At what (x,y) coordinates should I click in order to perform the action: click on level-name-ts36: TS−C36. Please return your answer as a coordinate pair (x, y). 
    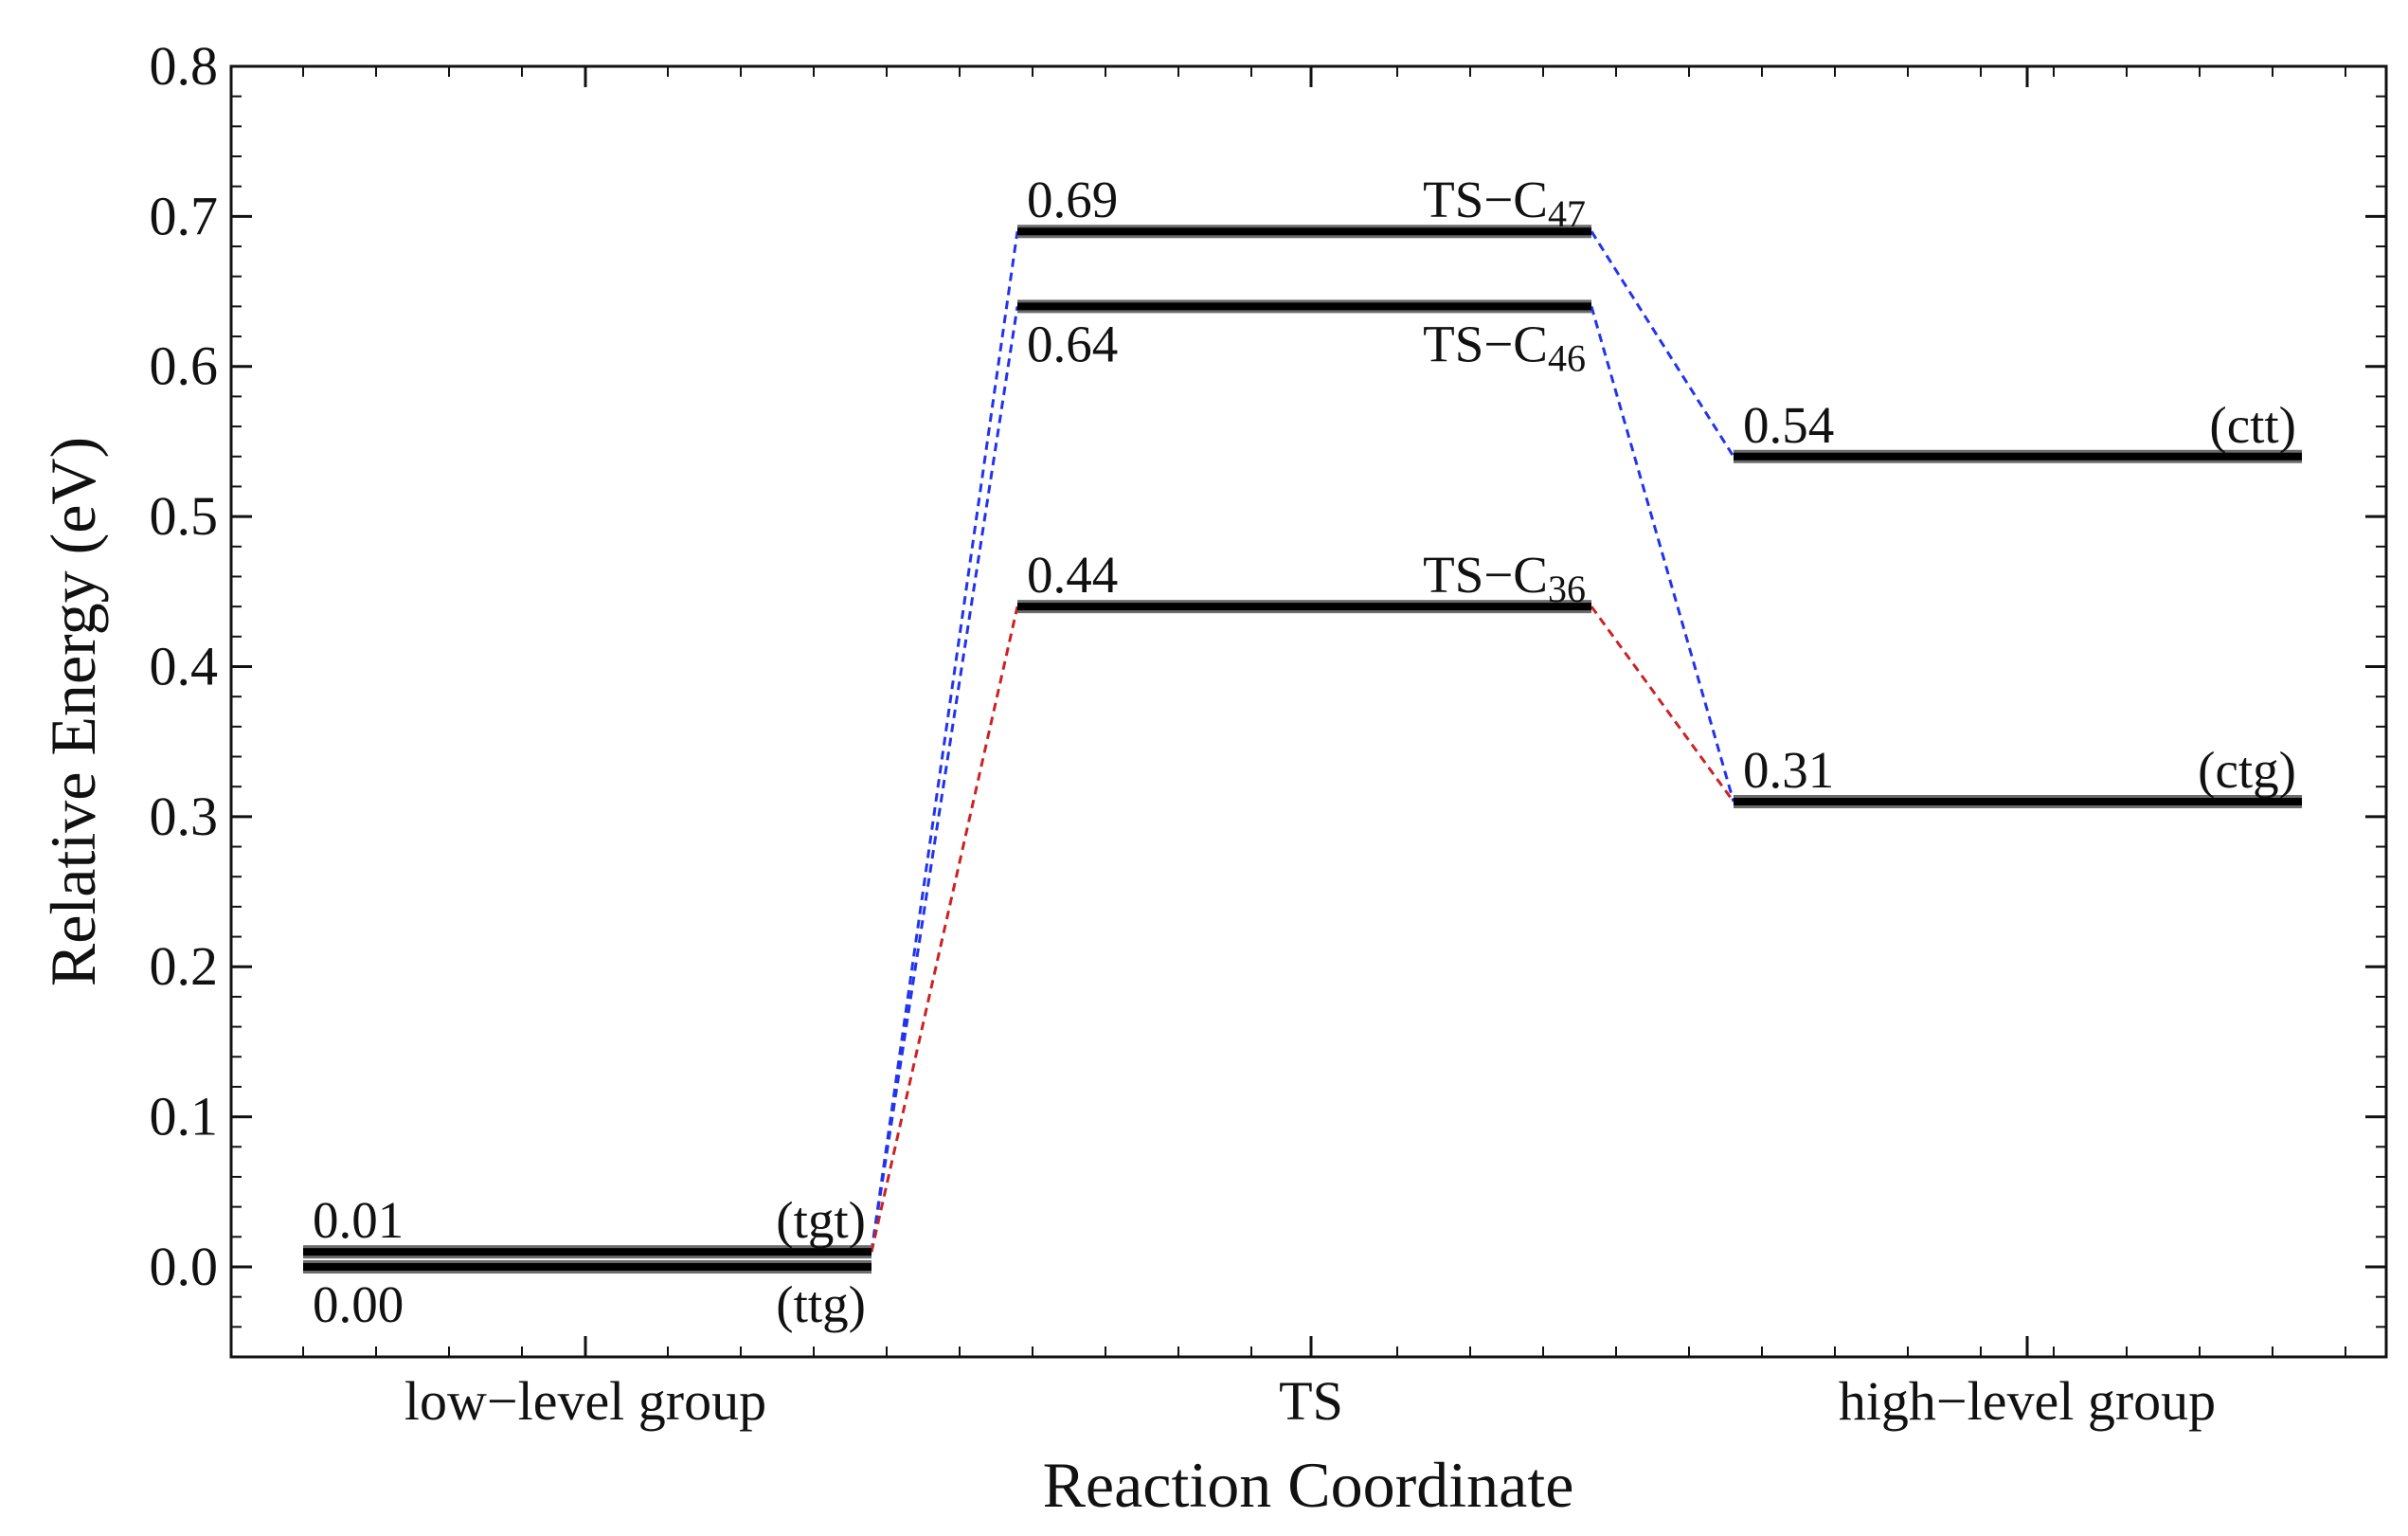
    Looking at the image, I should click on (1504, 578).